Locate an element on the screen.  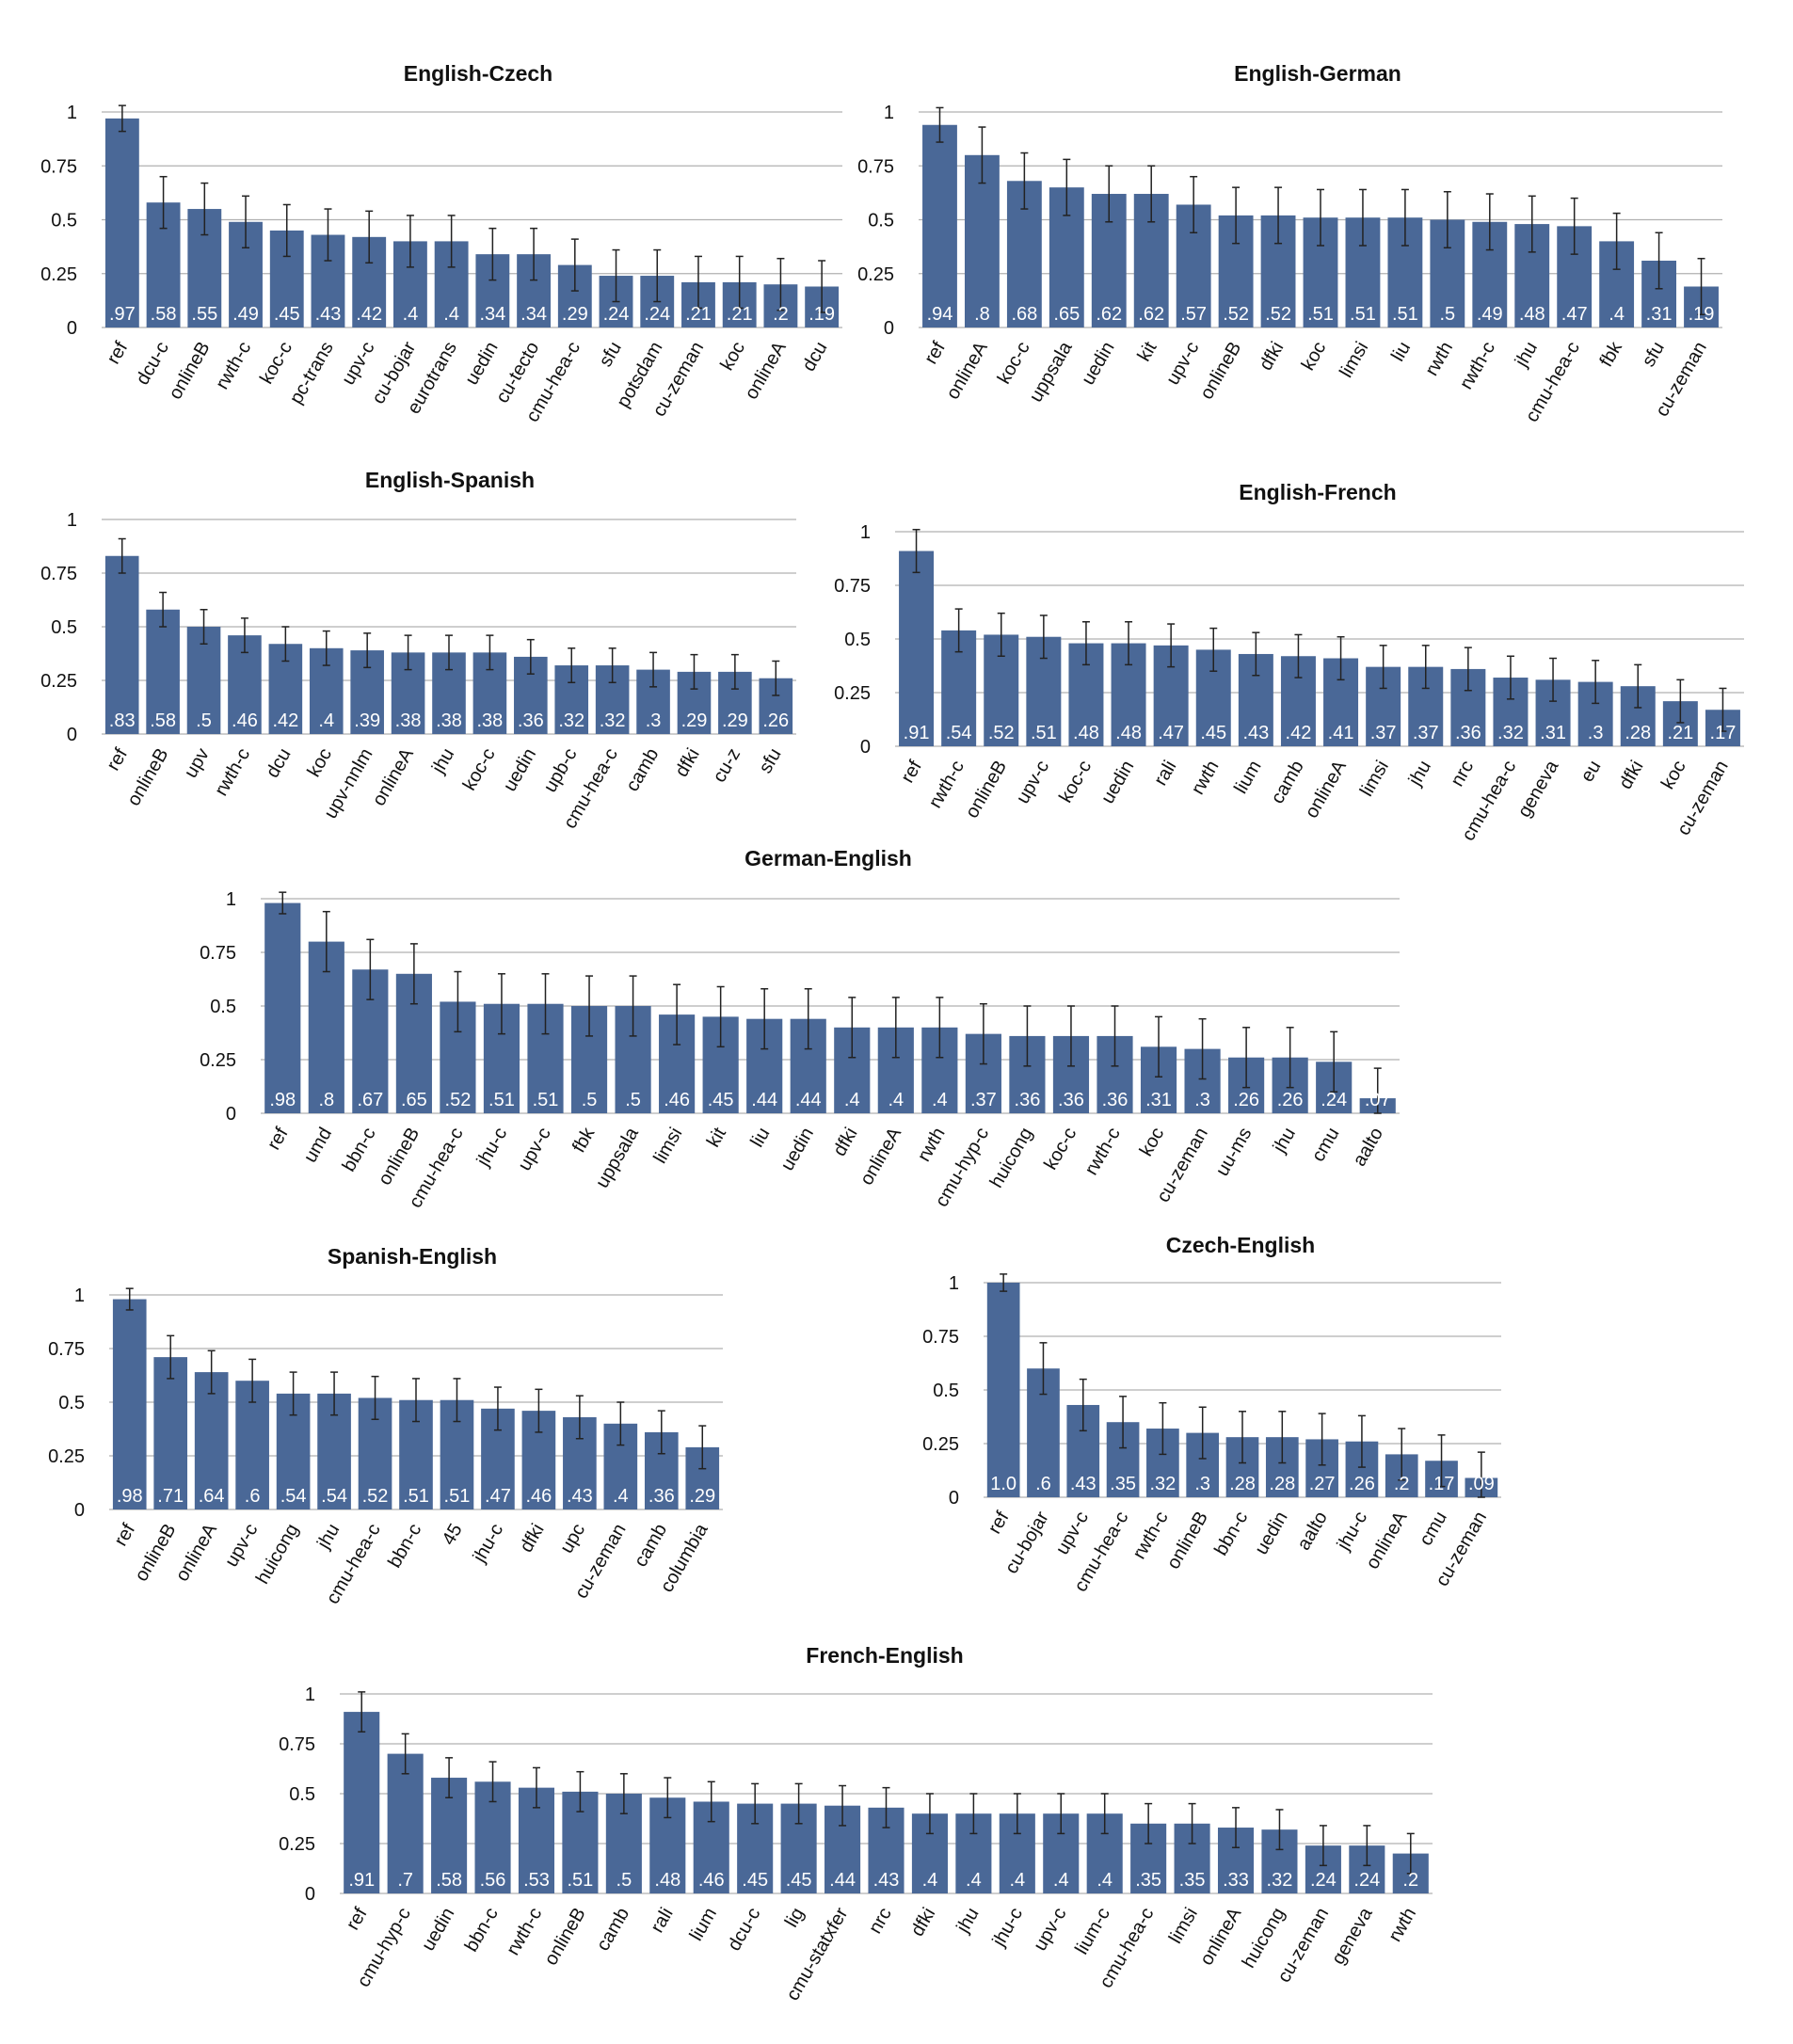
x-tick-label: limsi is located at coordinates (667, 1146).